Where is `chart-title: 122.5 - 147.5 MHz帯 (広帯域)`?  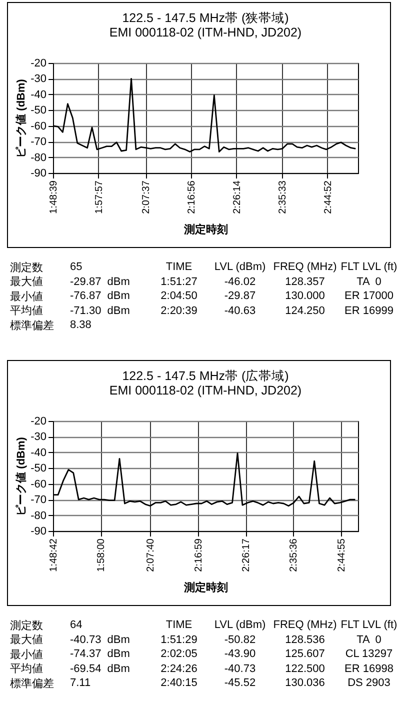
chart-title: 122.5 - 147.5 MHz帯 (広帯域) is located at coordinates (205, 375).